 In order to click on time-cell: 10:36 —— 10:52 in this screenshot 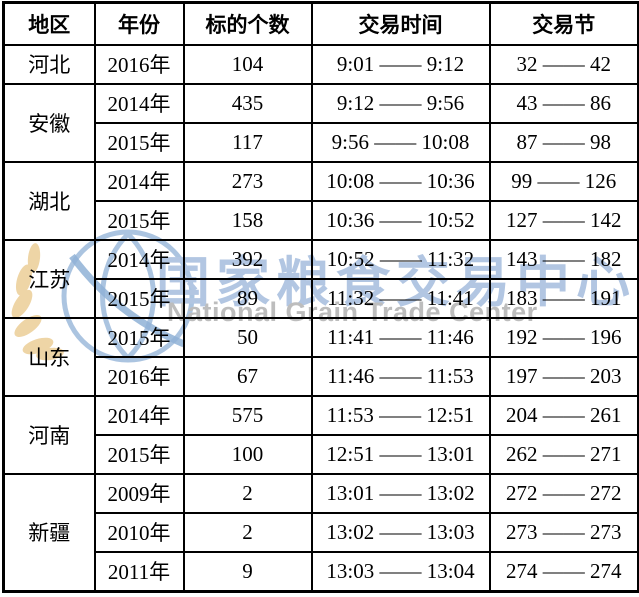, I will do `click(400, 220)`.